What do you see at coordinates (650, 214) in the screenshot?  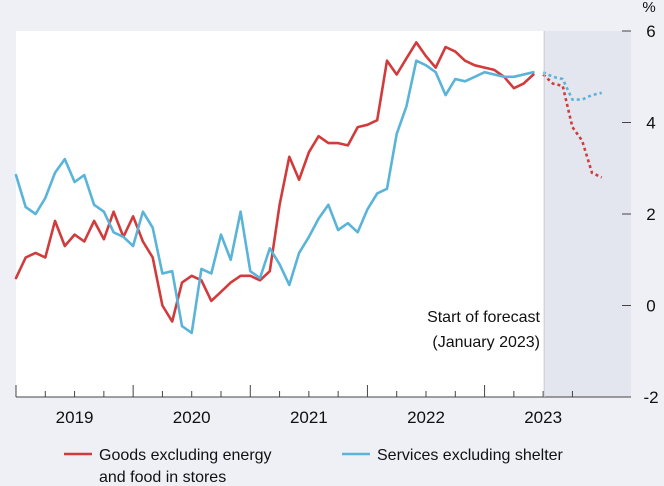 I see `y-tick-label: 2` at bounding box center [650, 214].